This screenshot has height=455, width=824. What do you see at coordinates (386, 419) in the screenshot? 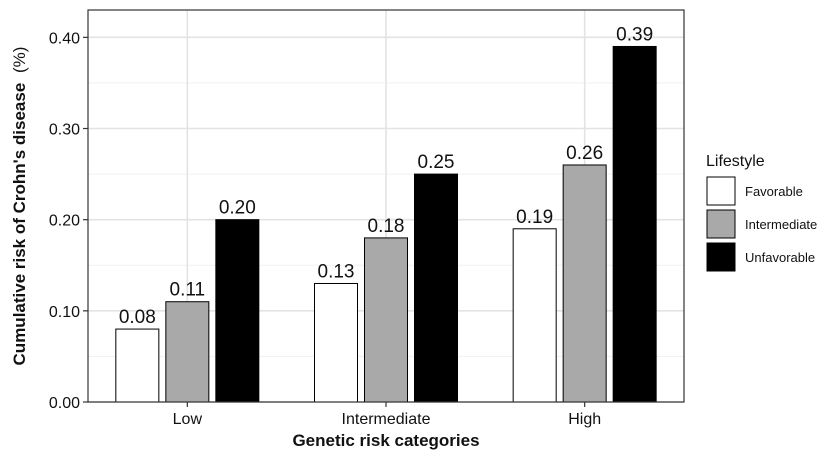
I see `x-tick-label: Intermediate` at bounding box center [386, 419].